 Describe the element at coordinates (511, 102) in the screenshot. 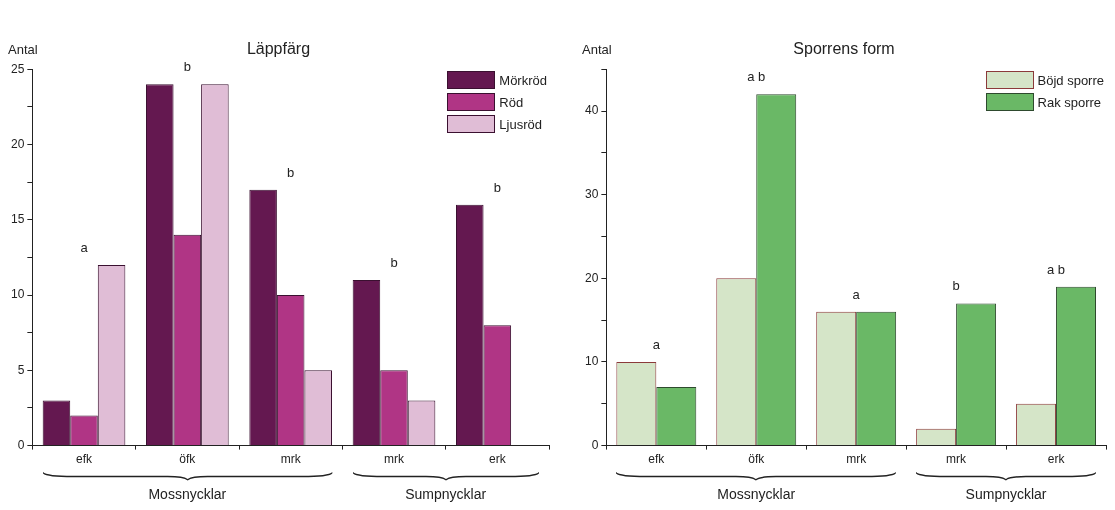

I see `legend-label: Röd` at that location.